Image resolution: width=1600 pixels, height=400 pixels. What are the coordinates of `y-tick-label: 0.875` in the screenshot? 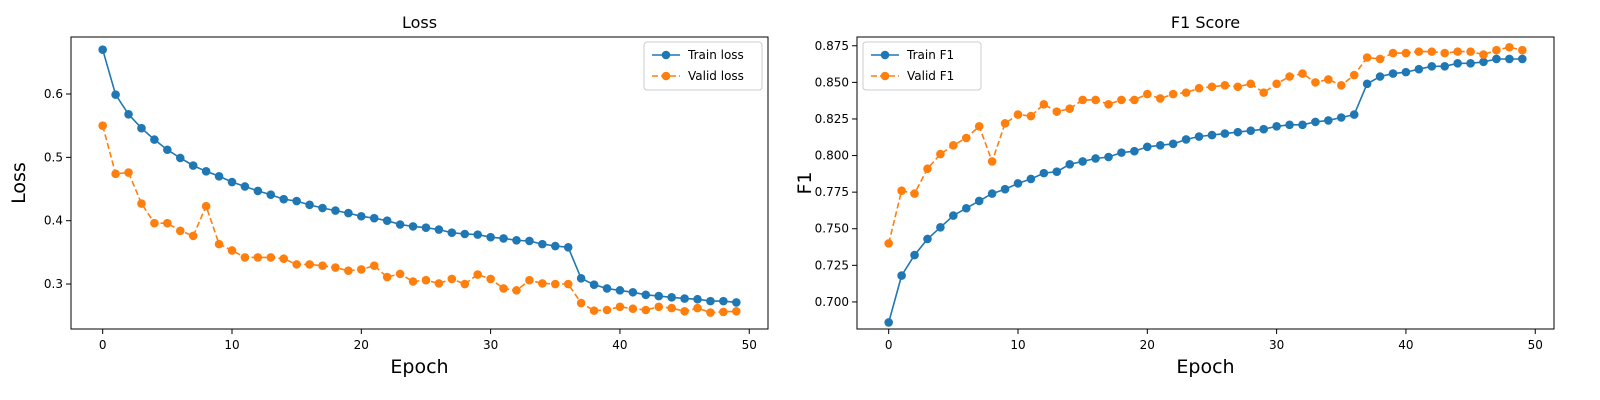 It's located at (832, 46).